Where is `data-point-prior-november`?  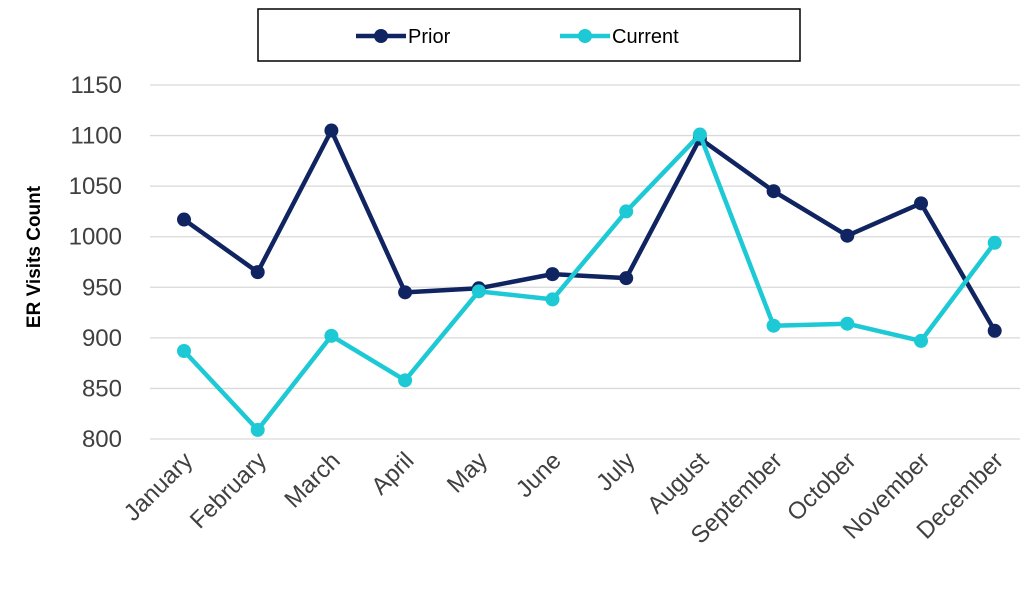
data-point-prior-november is located at coordinates (921, 203).